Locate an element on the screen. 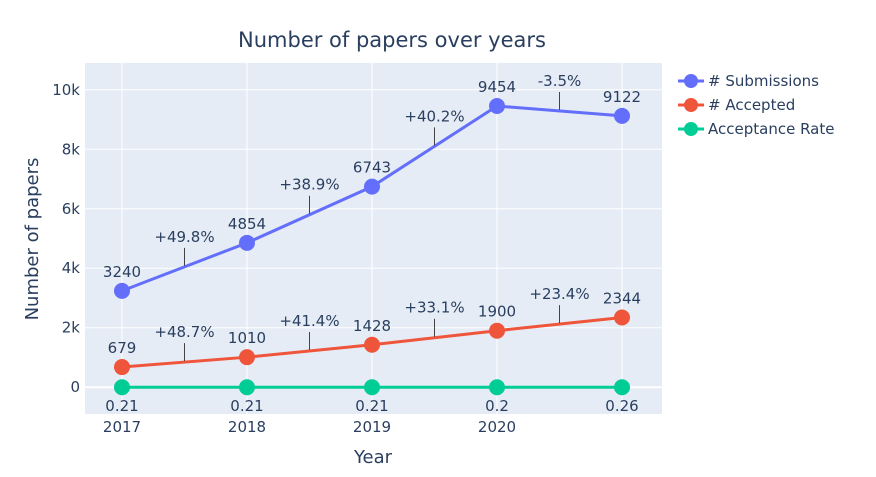 The width and height of the screenshot is (876, 477). value-label: 1428 is located at coordinates (372, 326).